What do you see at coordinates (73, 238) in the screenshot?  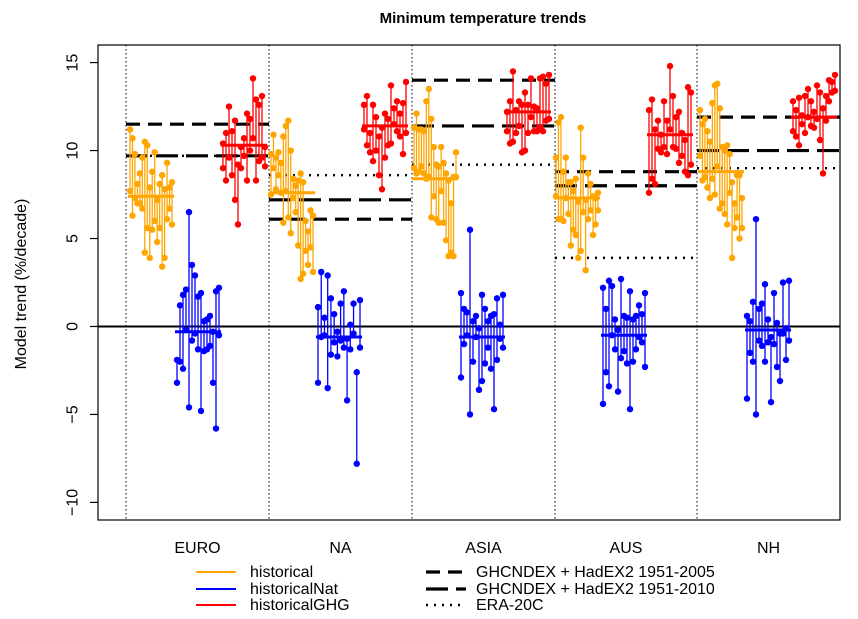 I see `y-tick-label: 5` at bounding box center [73, 238].